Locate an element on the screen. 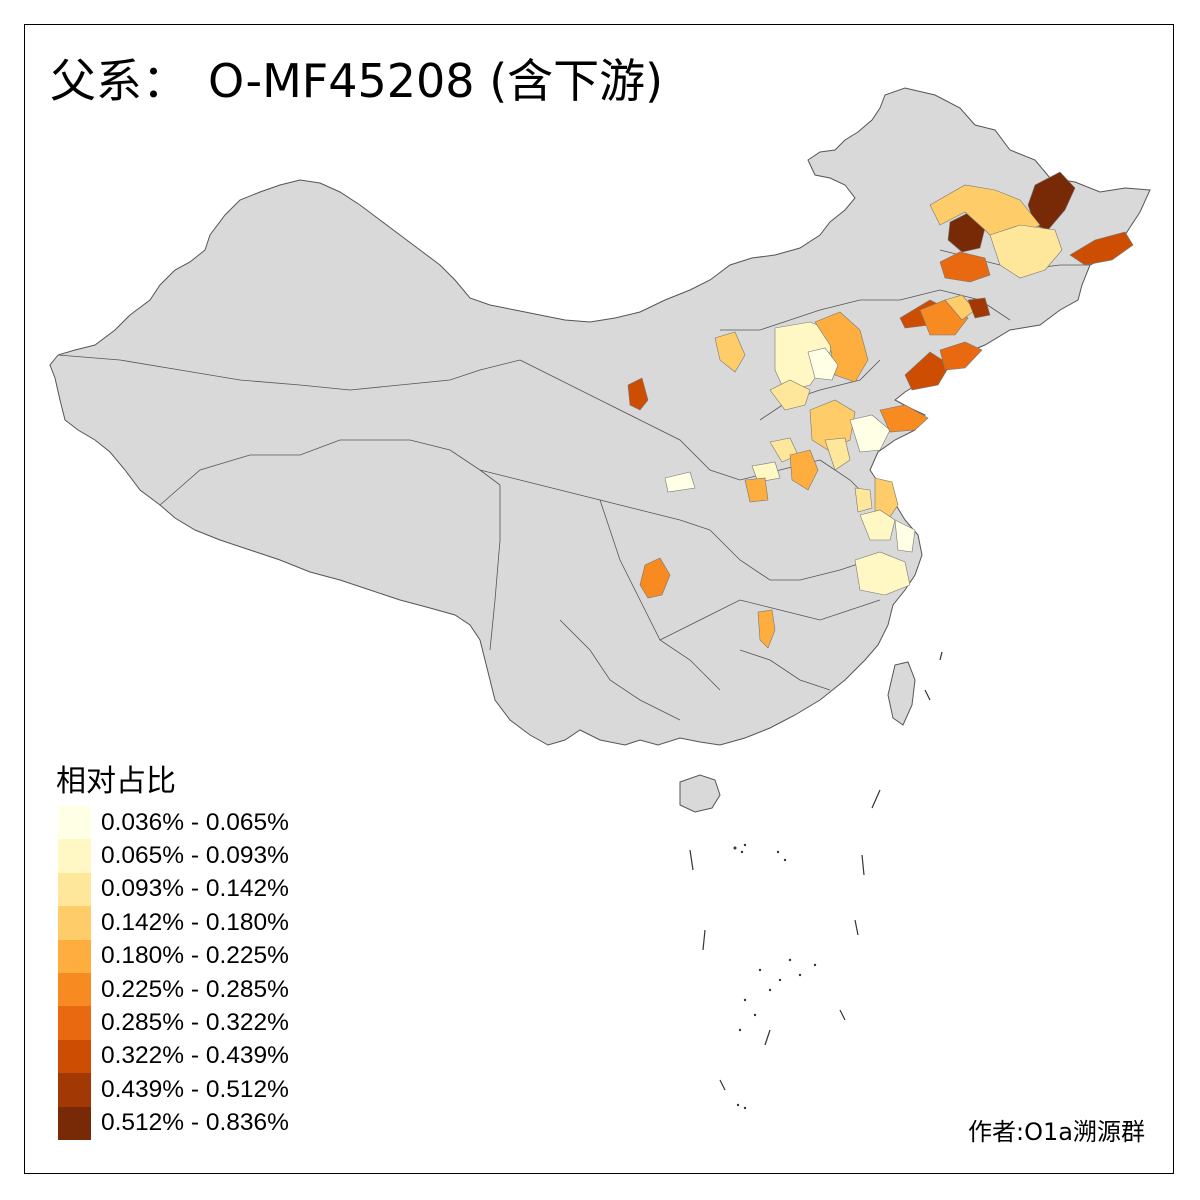  legend-item: 0.065% - 0.093% is located at coordinates (173, 856).